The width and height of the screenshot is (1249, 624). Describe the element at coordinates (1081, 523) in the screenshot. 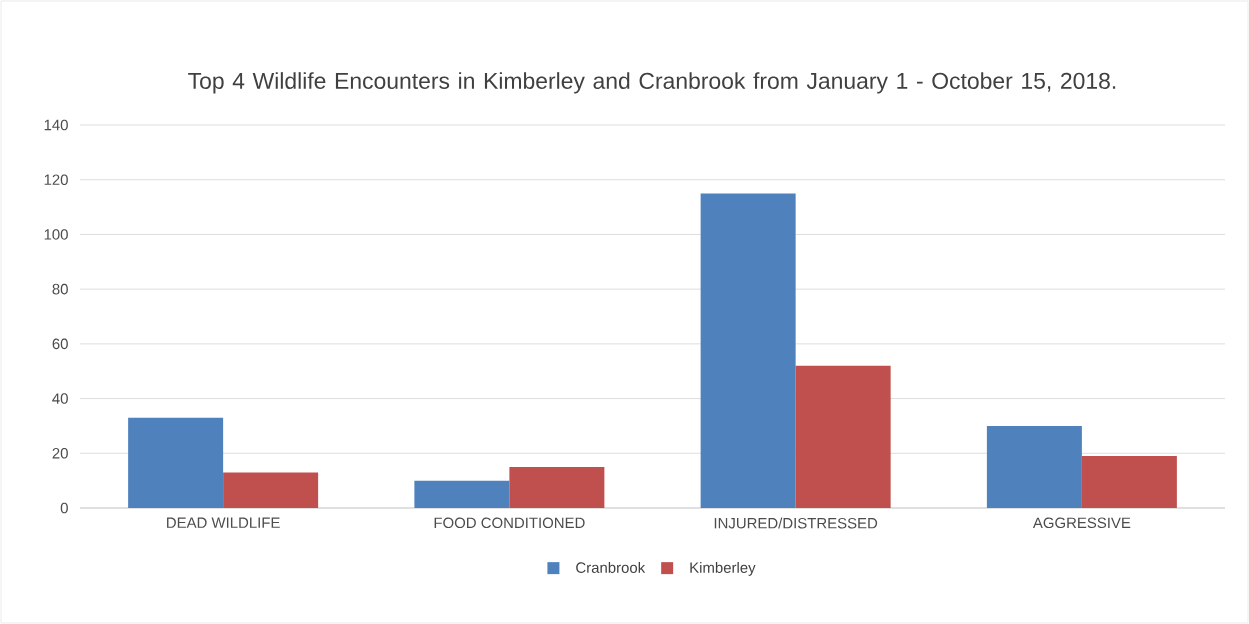

I see `x-tick-label: AGGRESSIVE` at that location.